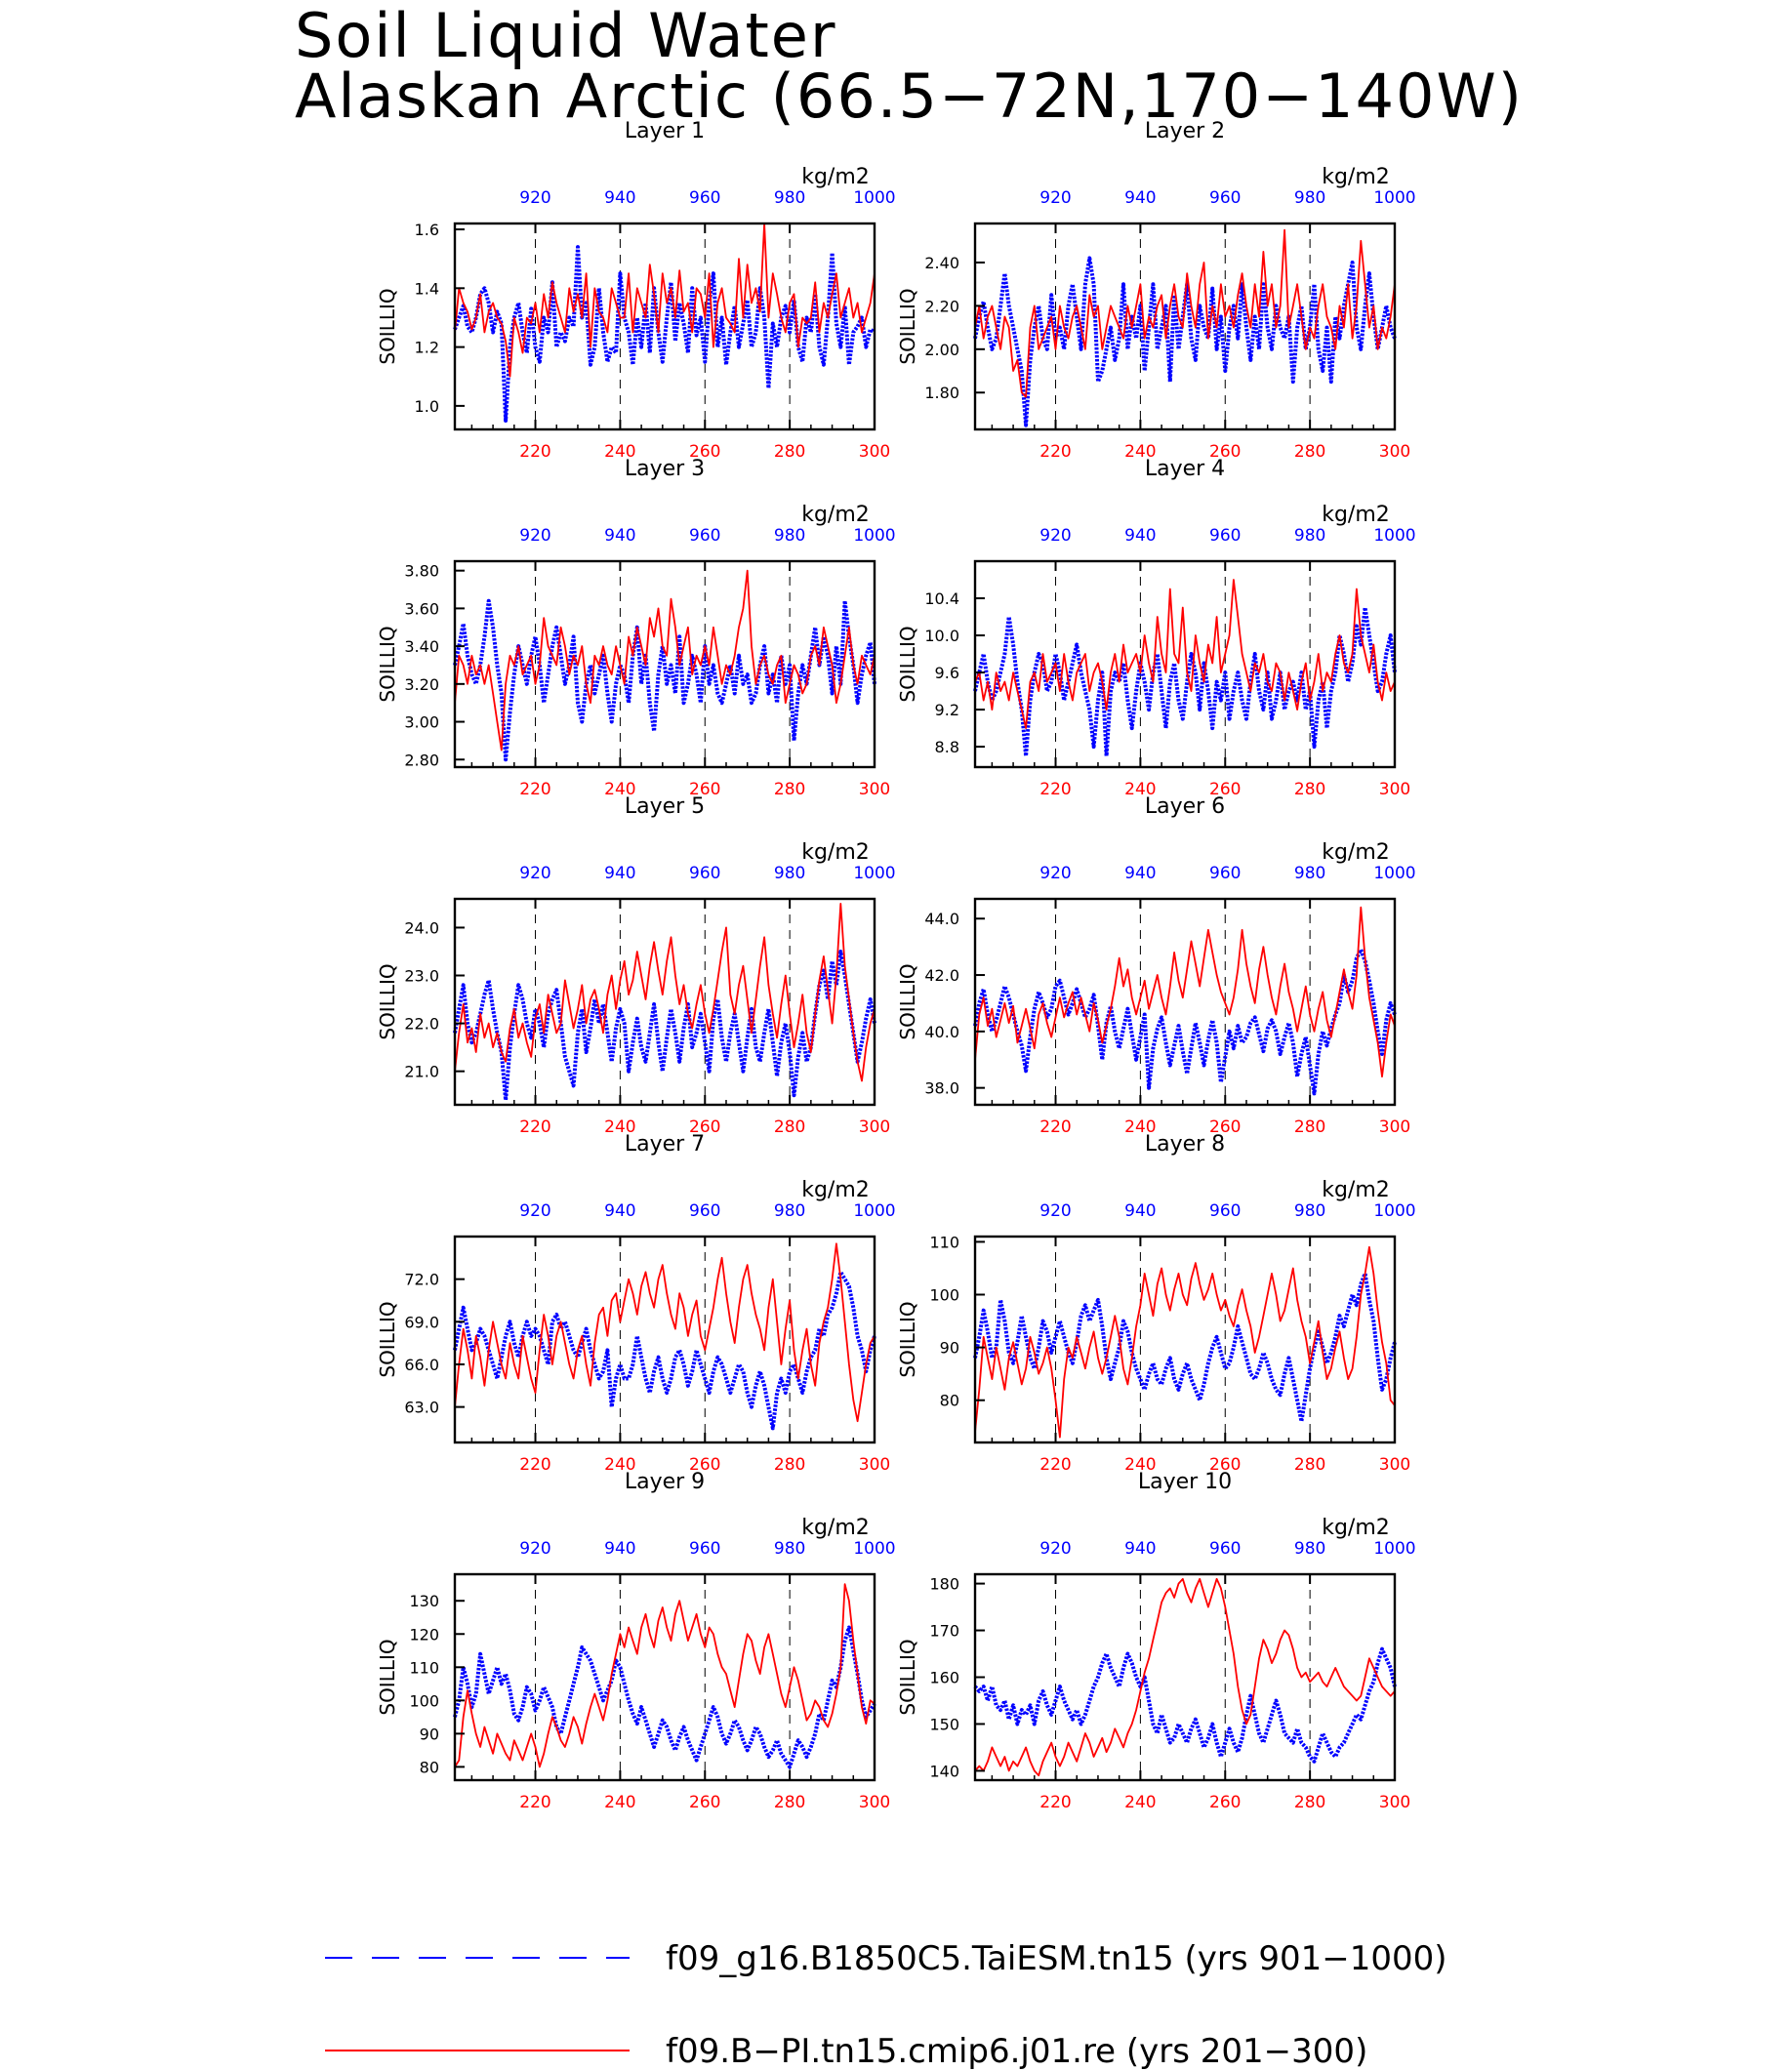 The image size is (1792, 2071). I want to click on layer1-xtick-label-top: 920, so click(534, 198).